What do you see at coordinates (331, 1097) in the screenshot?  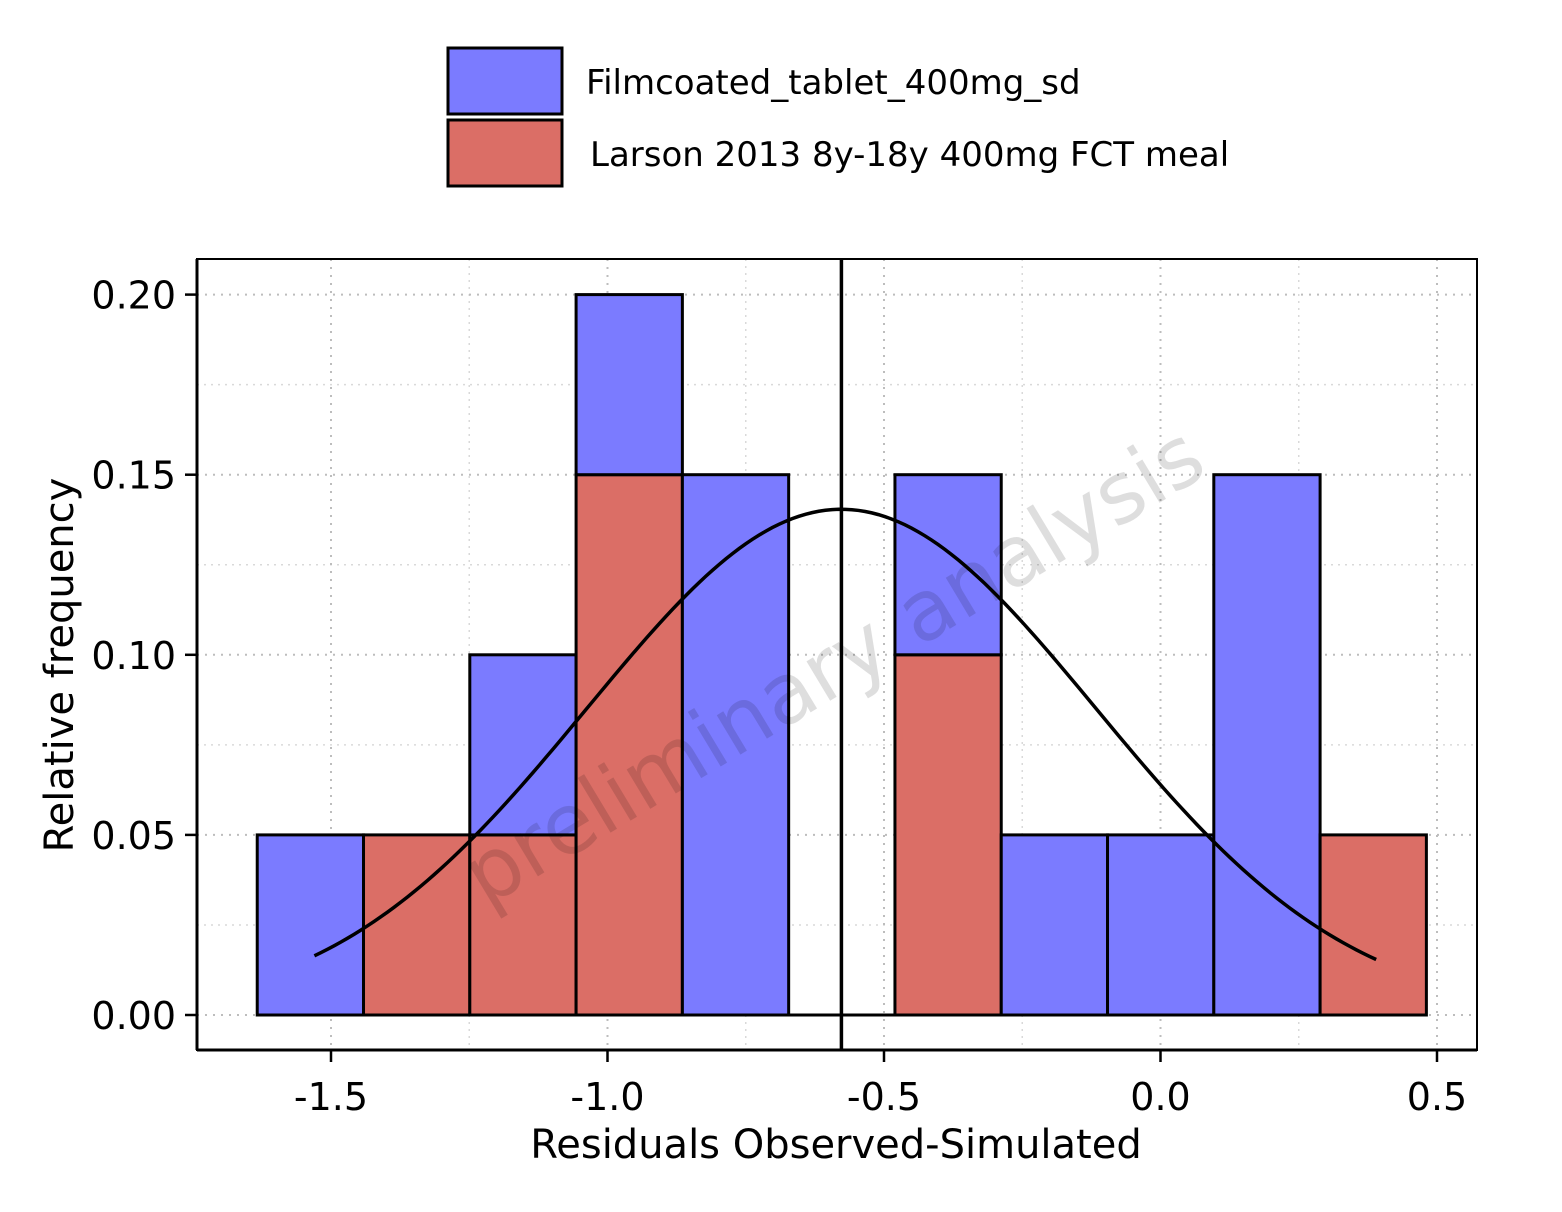 I see `x-tick-label-0: -1.5` at bounding box center [331, 1097].